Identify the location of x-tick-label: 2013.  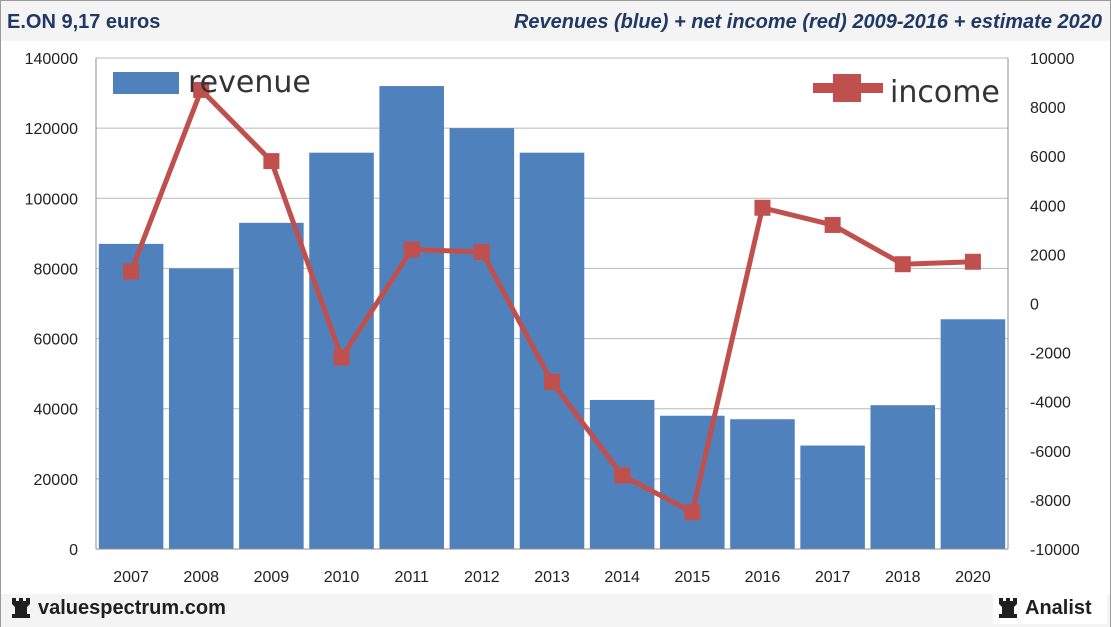
(552, 577).